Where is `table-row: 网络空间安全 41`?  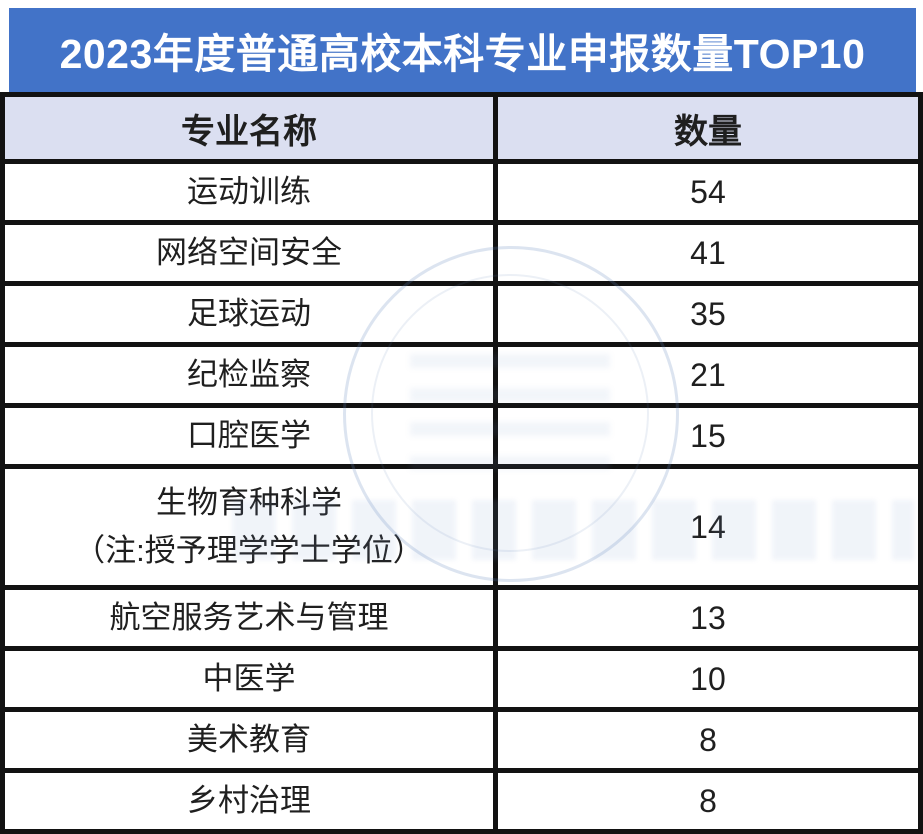
table-row: 网络空间安全 41 is located at coordinates (461, 253).